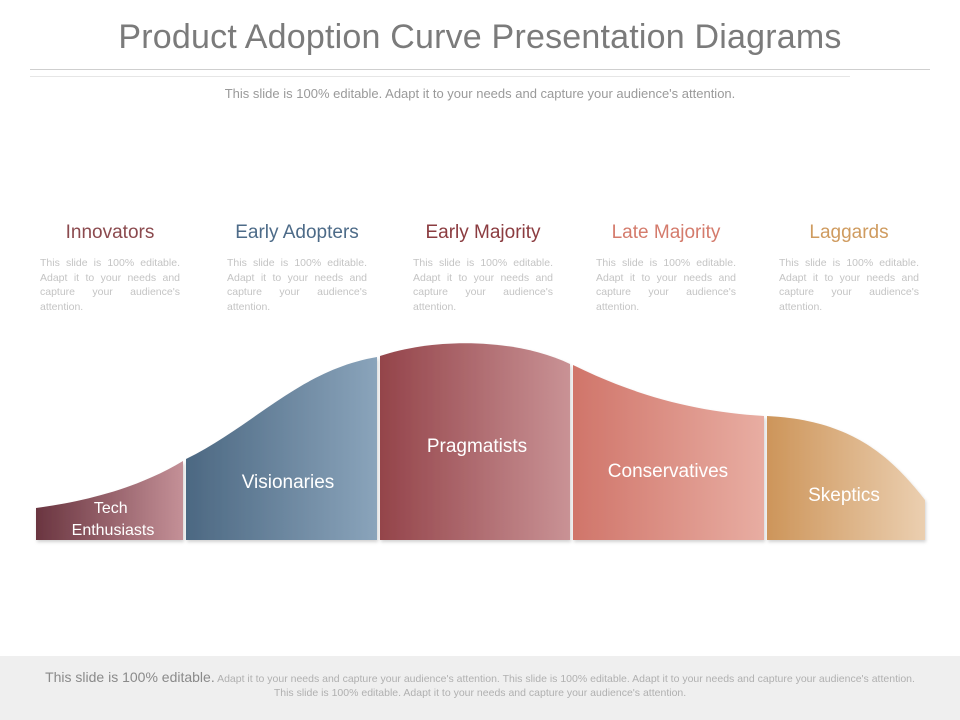  Describe the element at coordinates (846, 478) in the screenshot. I see `segment-skeptics` at that location.